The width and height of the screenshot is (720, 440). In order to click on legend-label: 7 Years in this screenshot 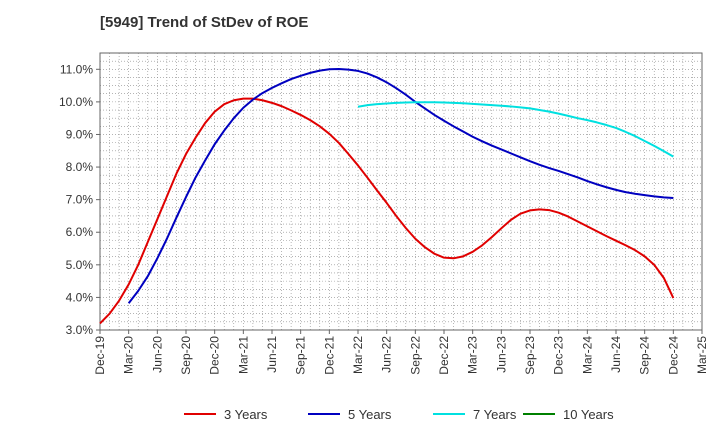, I will do `click(495, 414)`.